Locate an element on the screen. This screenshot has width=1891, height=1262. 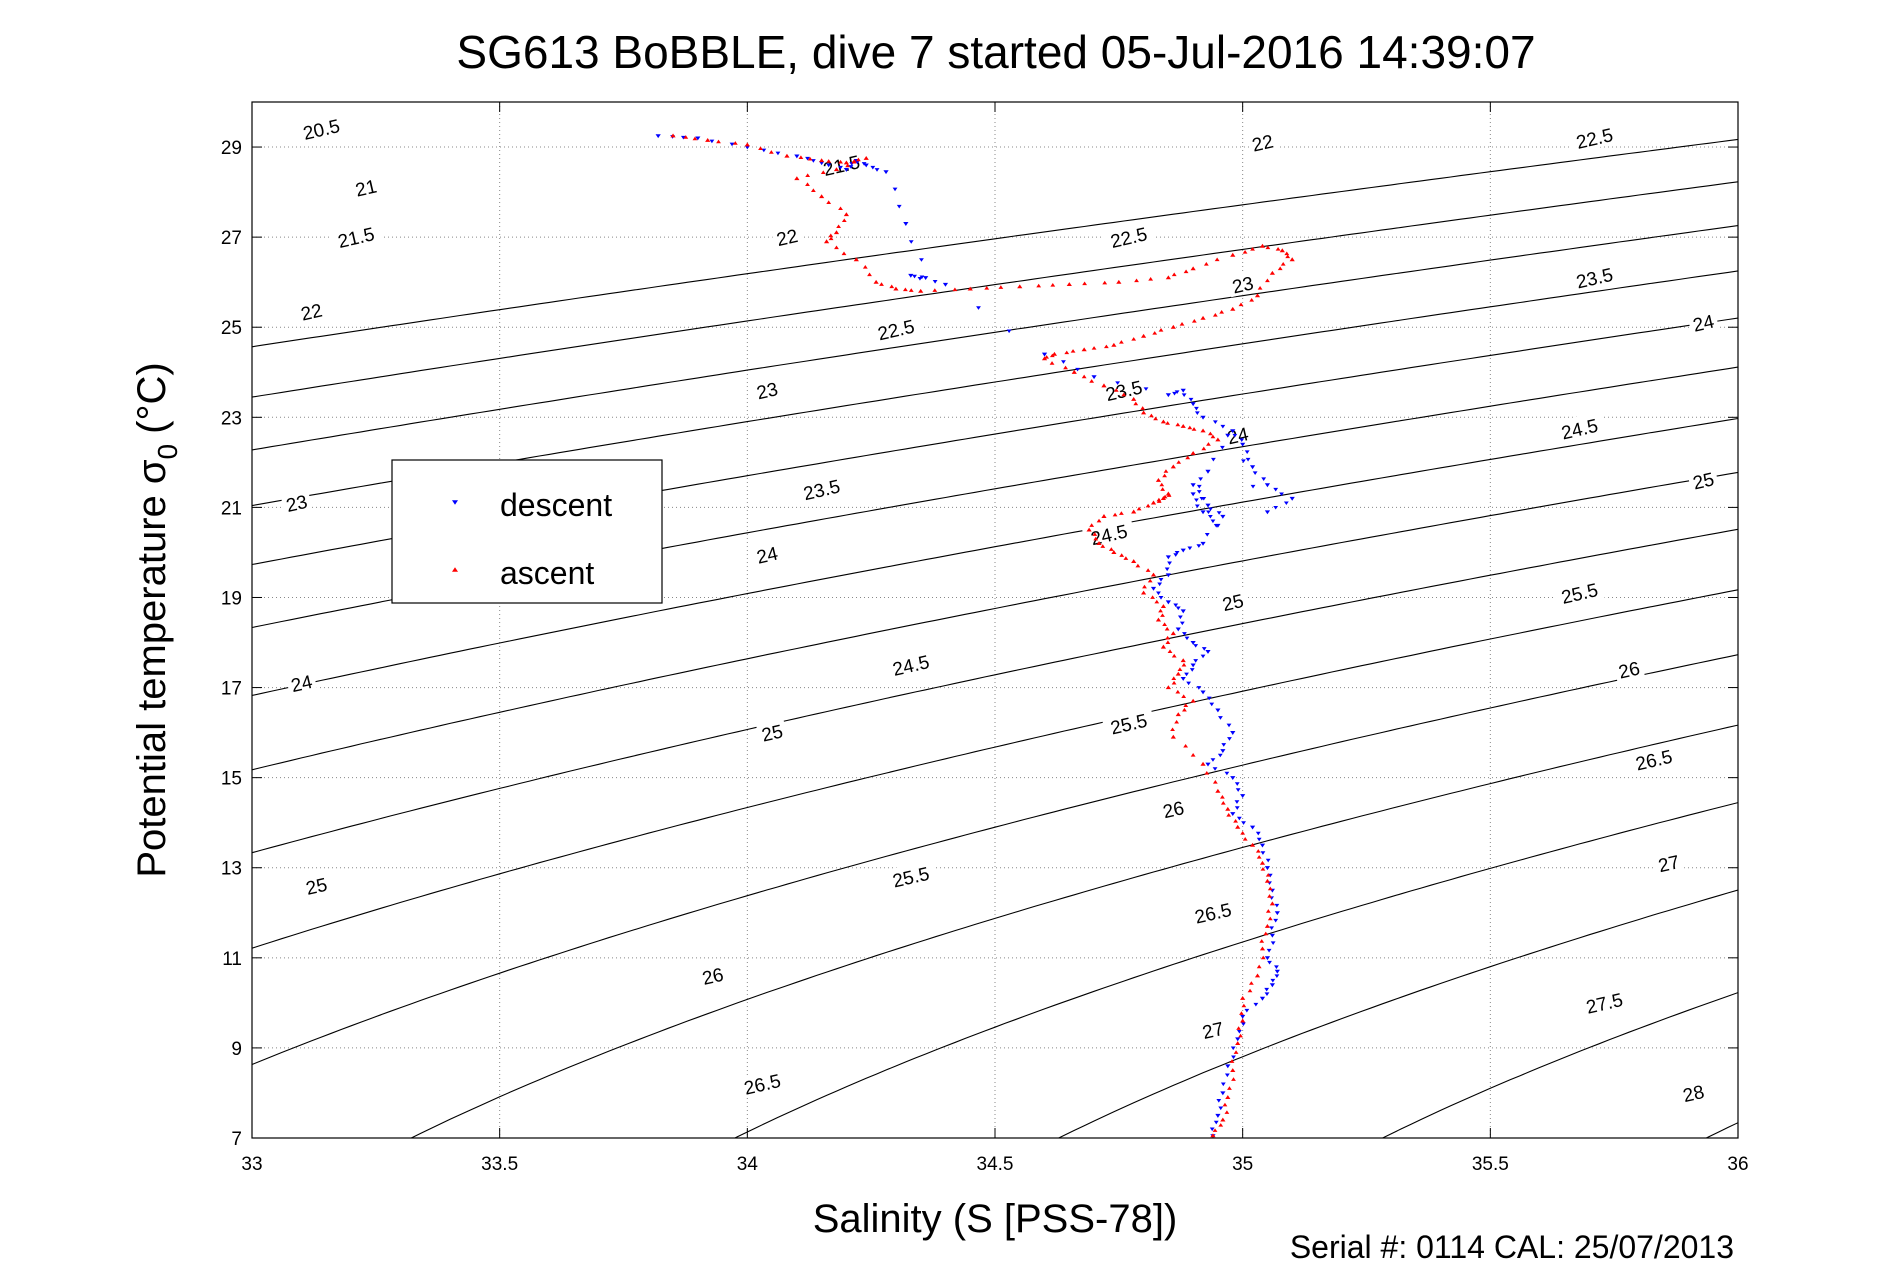
contour-label: 23.5 is located at coordinates (1594, 277).